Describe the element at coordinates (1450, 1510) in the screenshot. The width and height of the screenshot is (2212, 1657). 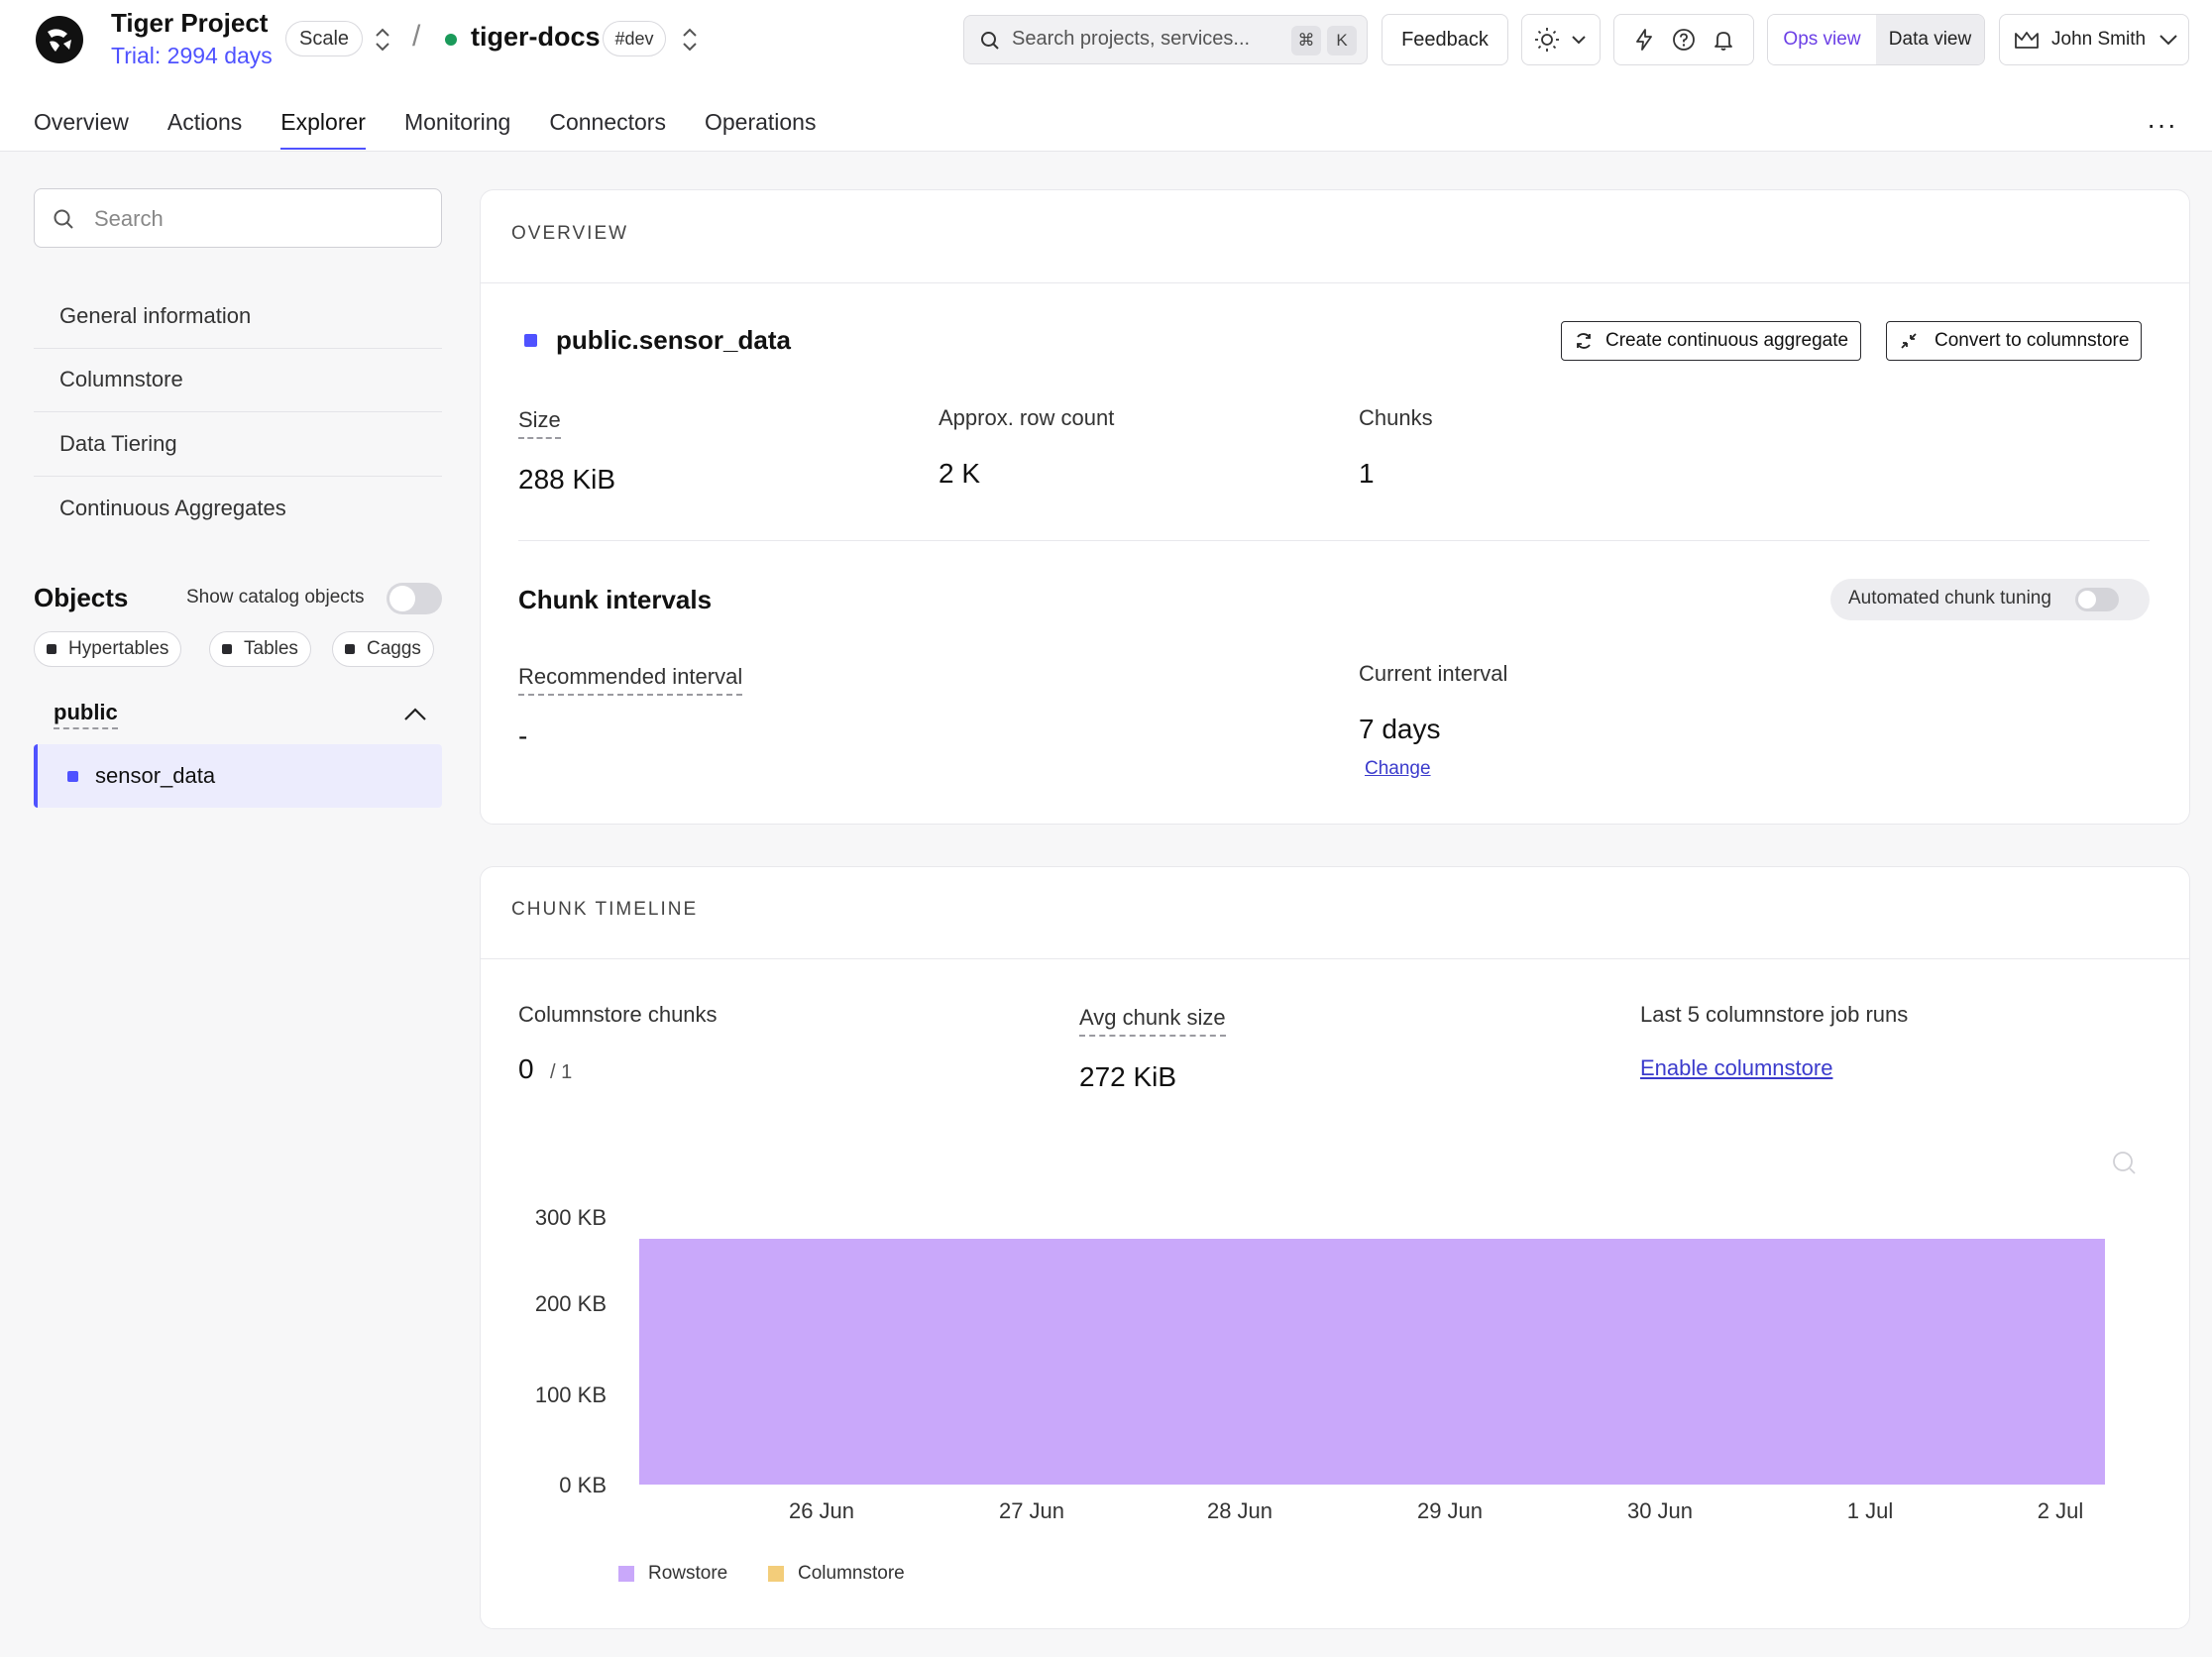
I see `x-tick-label: 29 Jun` at that location.